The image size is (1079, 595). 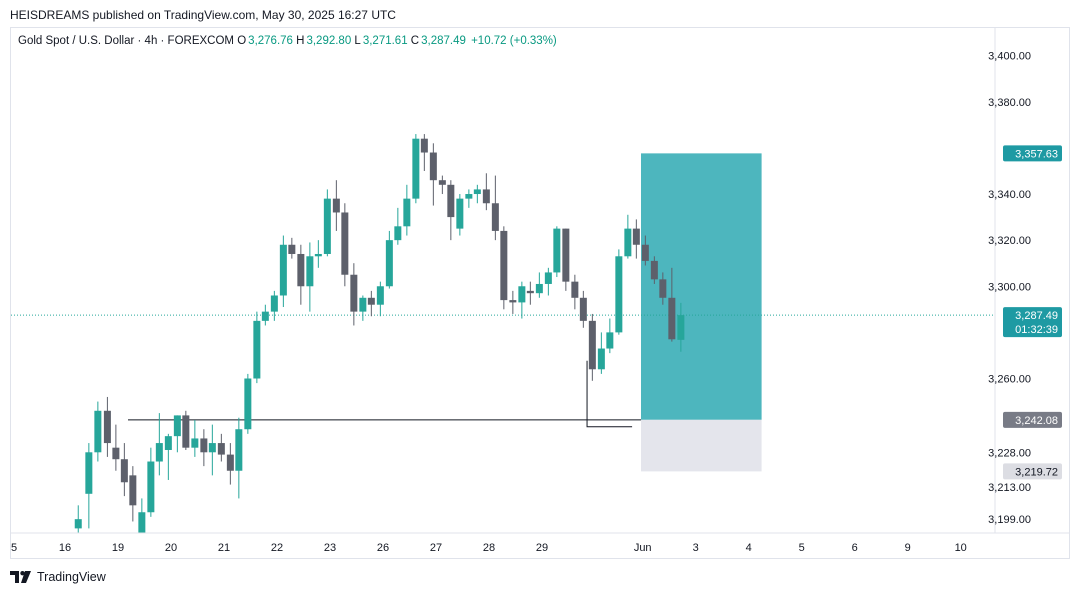 I want to click on y-tick-label: 3,400.00, so click(x=1009, y=57).